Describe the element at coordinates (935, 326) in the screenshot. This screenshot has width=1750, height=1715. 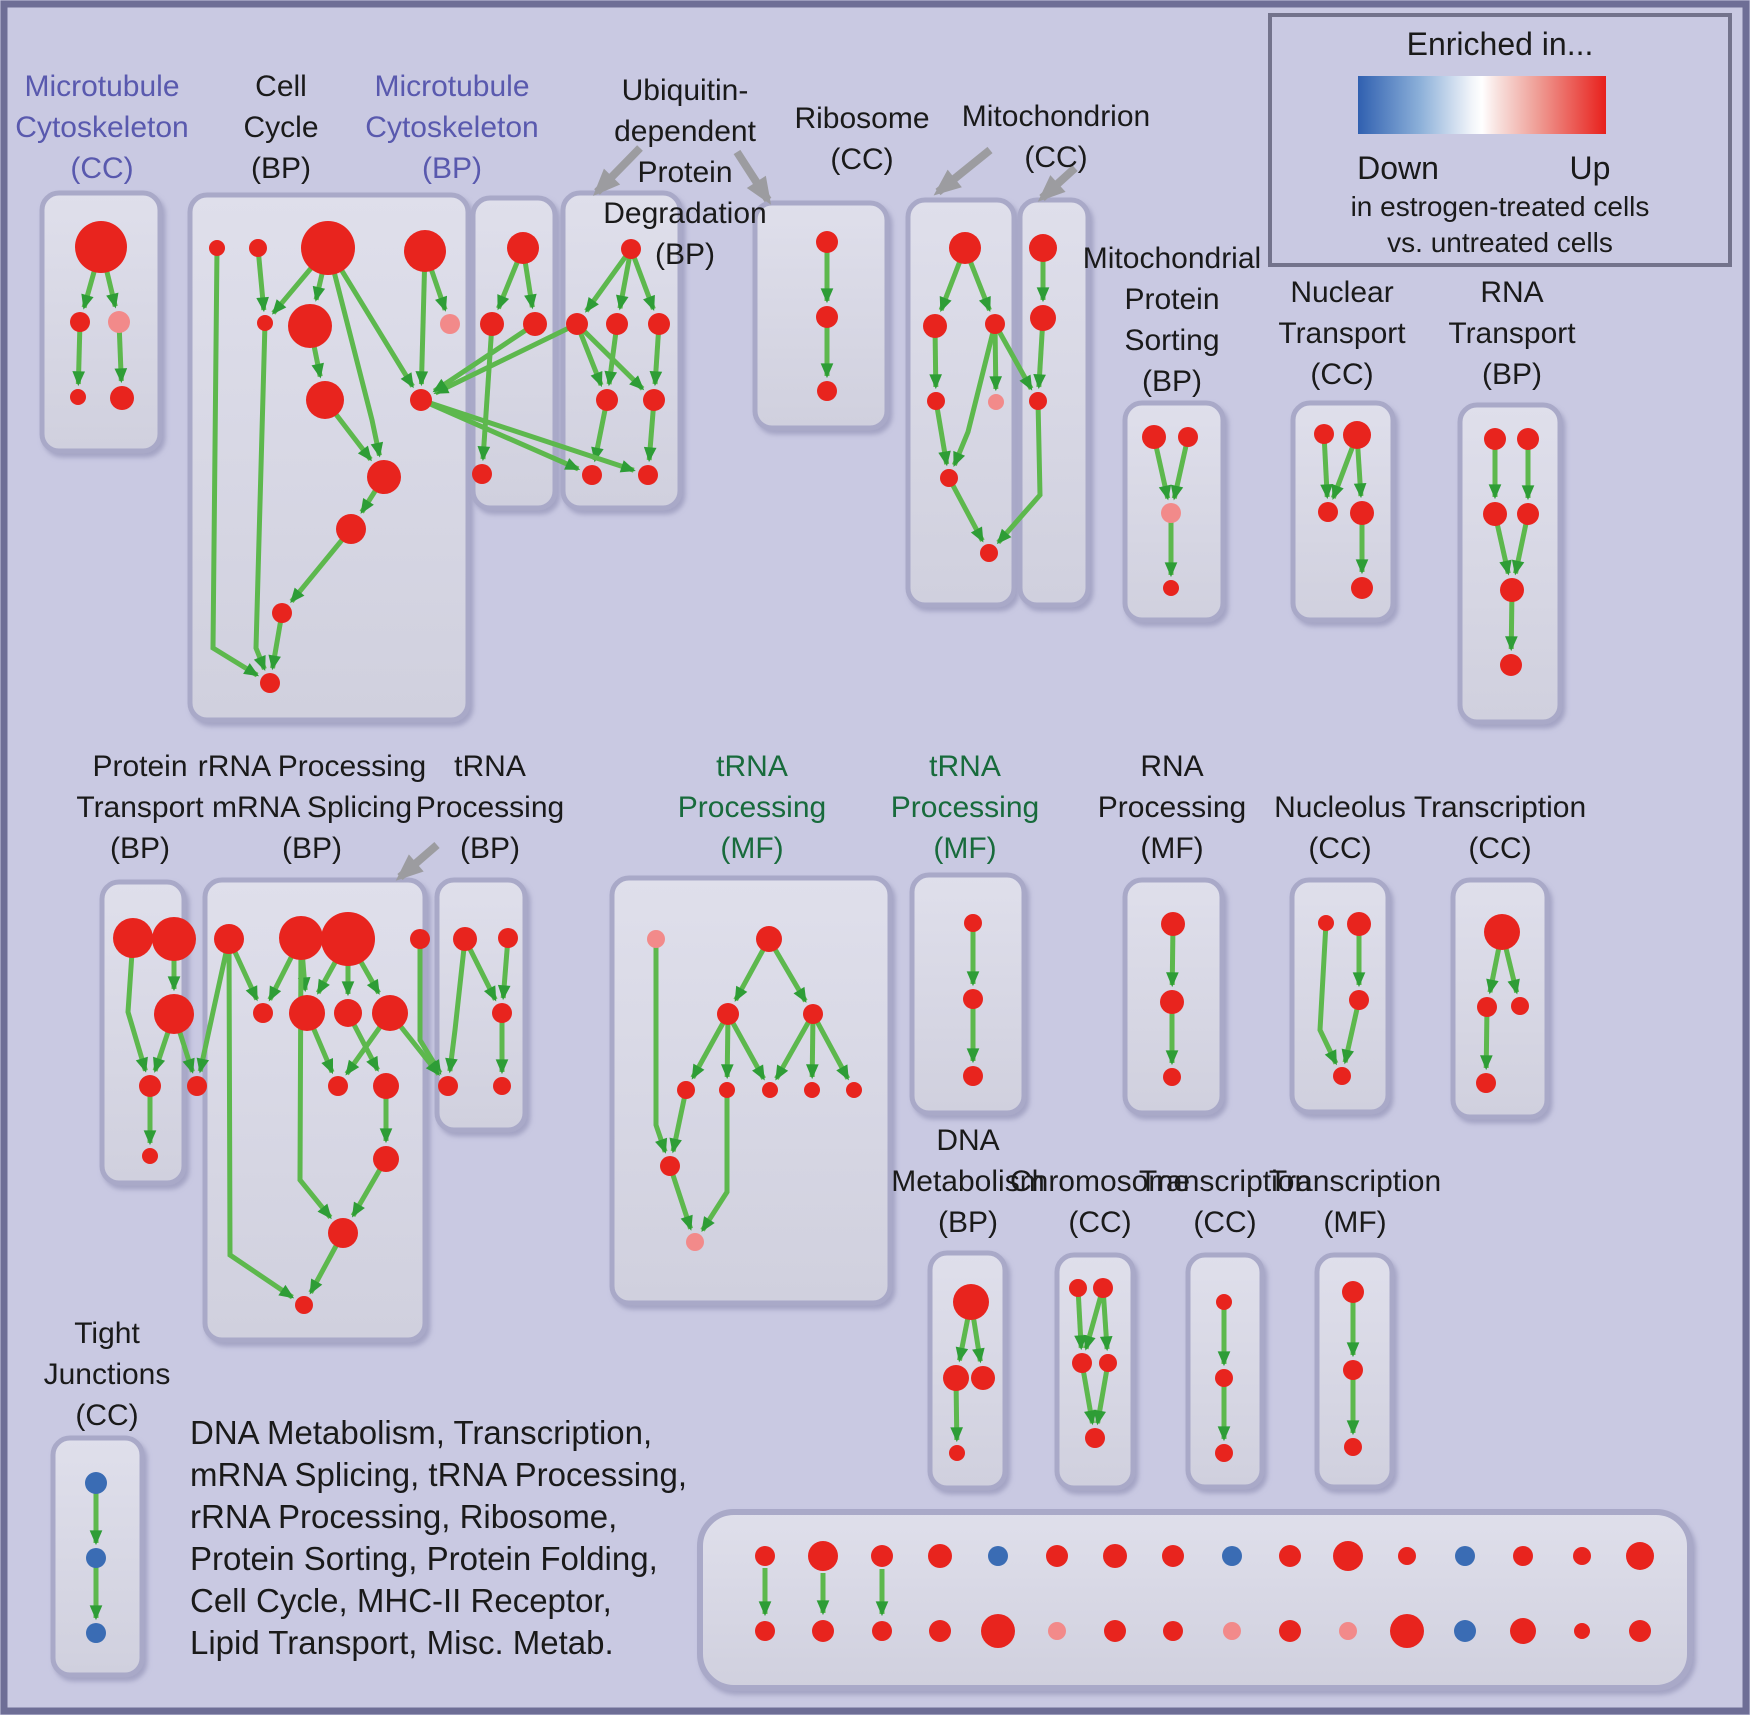
I see `node-ribosome-L` at that location.